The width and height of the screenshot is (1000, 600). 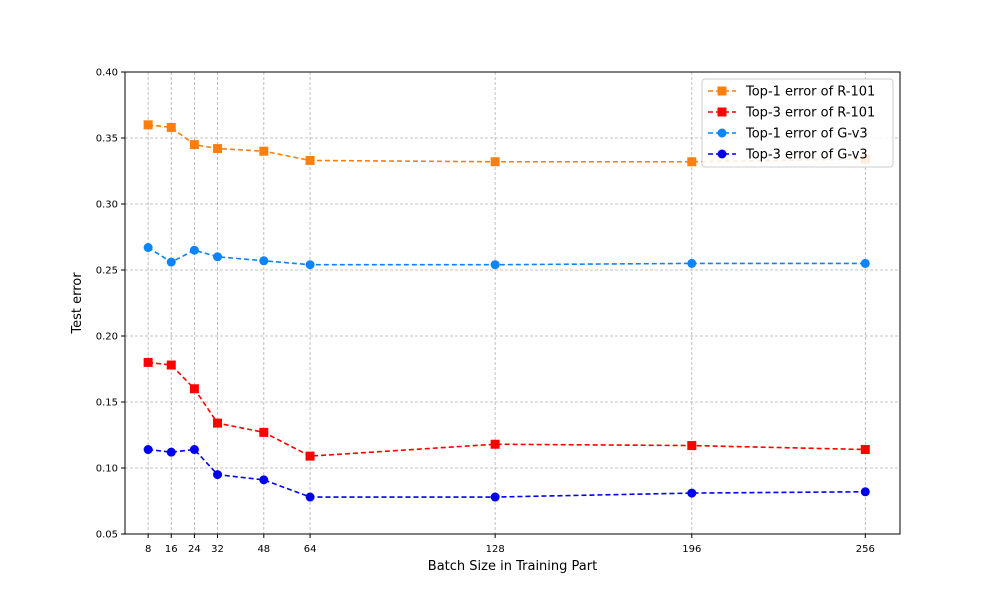 I want to click on legend-item: Top-3 error of G-v3, so click(x=788, y=155).